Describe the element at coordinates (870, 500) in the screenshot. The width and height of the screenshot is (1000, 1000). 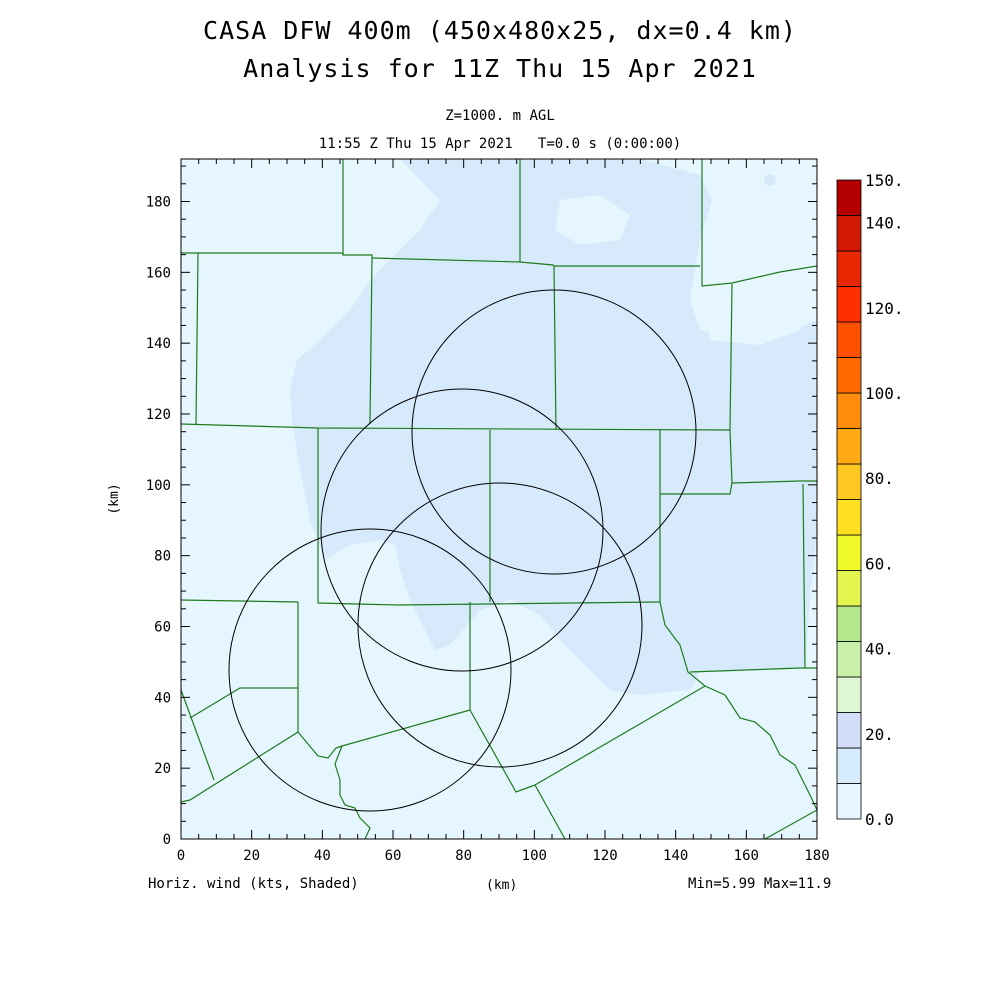
I see `colorbar: 0.0 20. 40. 60. 80. 100. 120. 140. 150.` at that location.